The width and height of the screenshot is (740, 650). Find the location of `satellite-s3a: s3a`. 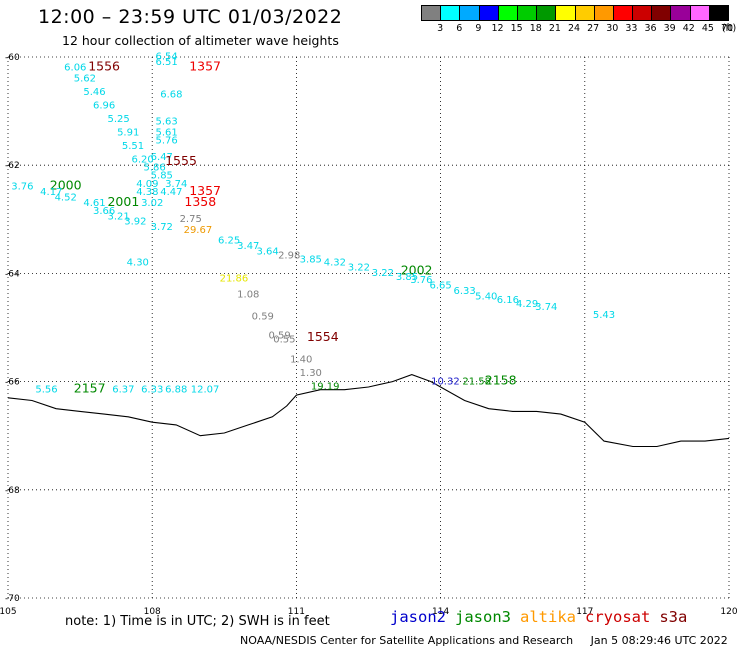

satellite-s3a: s3a is located at coordinates (673, 617).